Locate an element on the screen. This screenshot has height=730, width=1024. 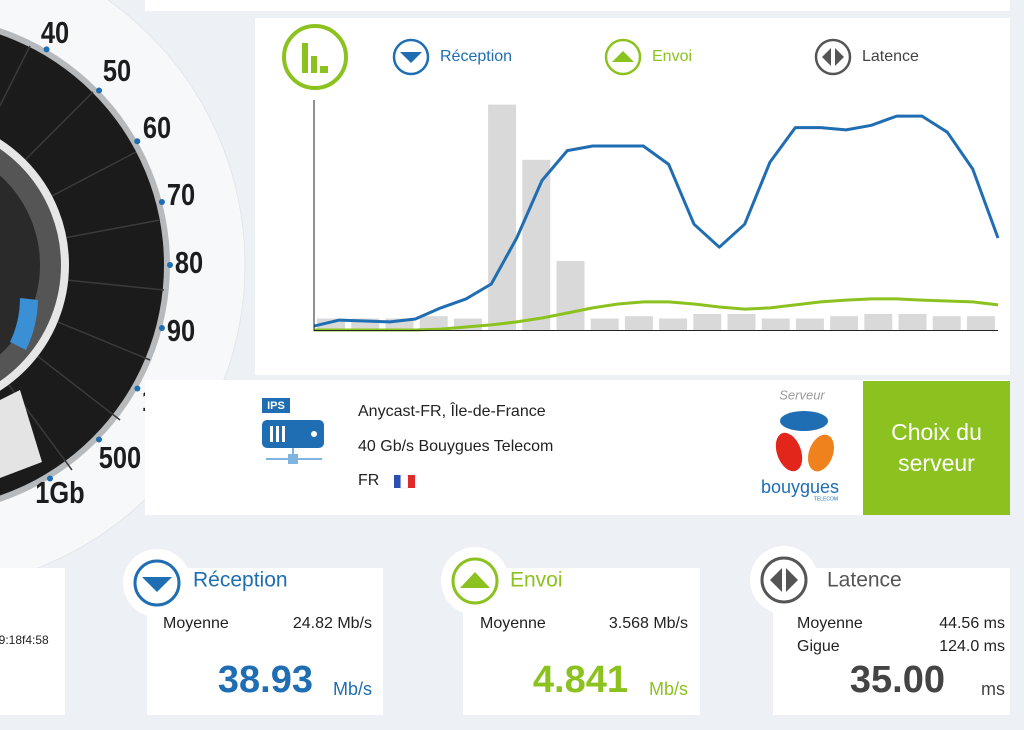
server-button-label: Choix du serveur is located at coordinates (936, 447).